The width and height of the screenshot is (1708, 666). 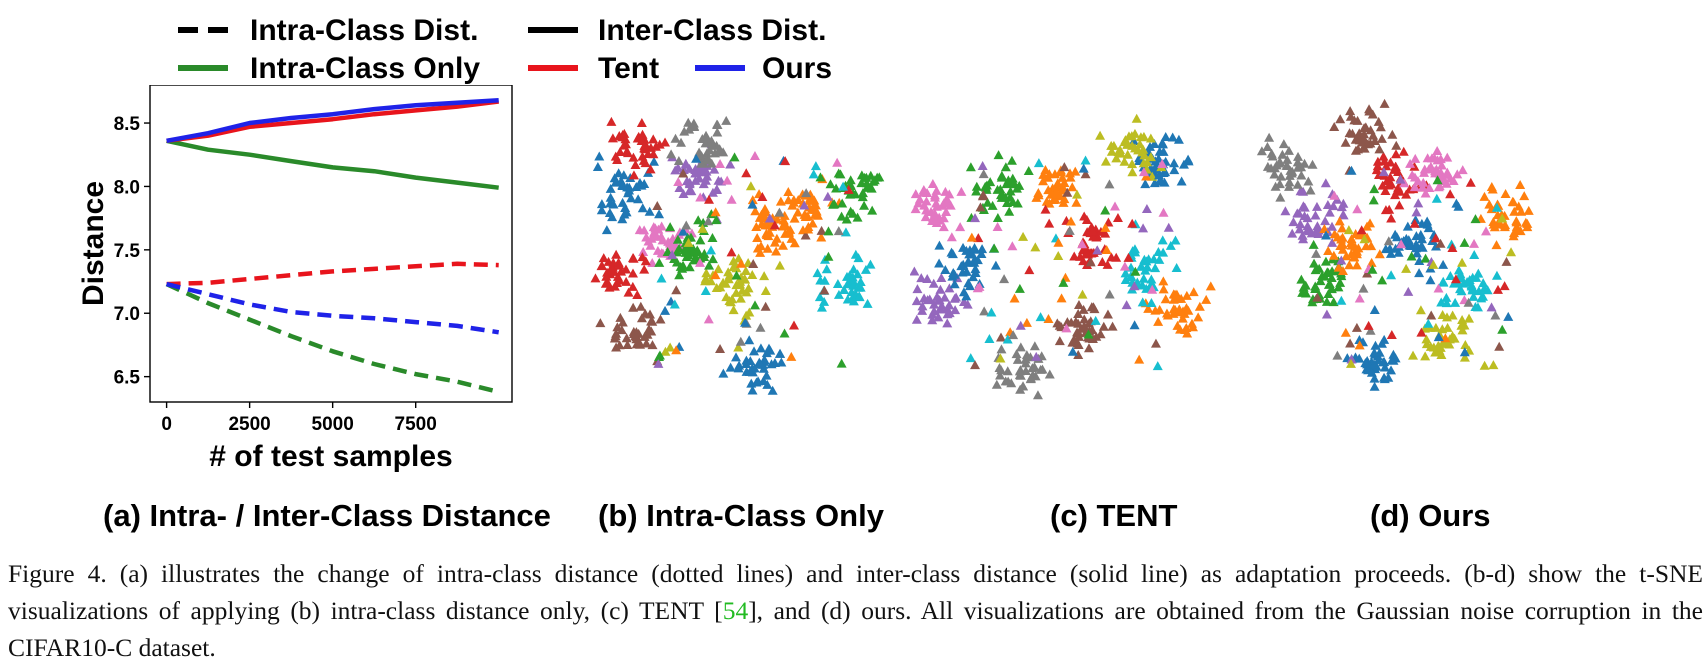 I want to click on y-tick-label: 7.5, so click(x=127, y=251).